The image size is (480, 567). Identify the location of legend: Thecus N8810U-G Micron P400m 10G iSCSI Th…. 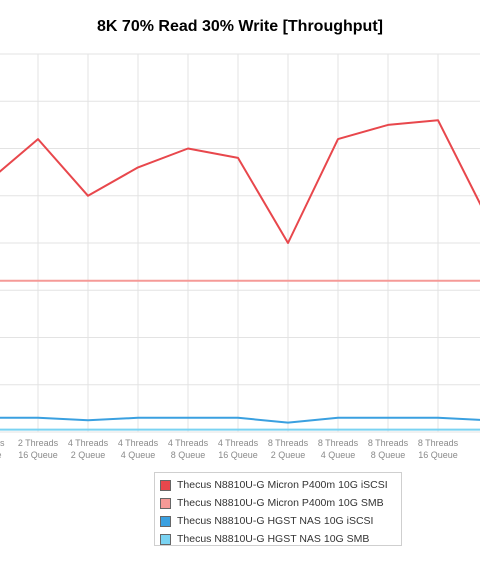
(278, 509).